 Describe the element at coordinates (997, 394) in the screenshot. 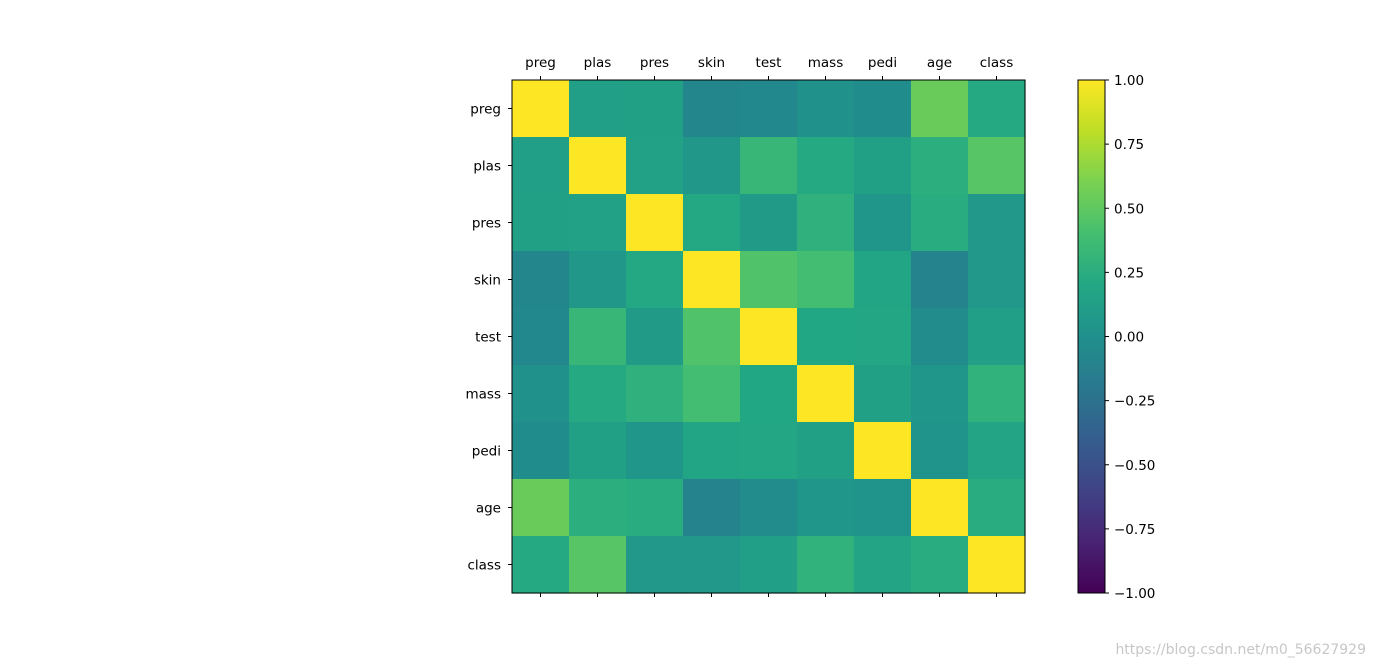

I see `heatmap-cell-mass-class` at that location.